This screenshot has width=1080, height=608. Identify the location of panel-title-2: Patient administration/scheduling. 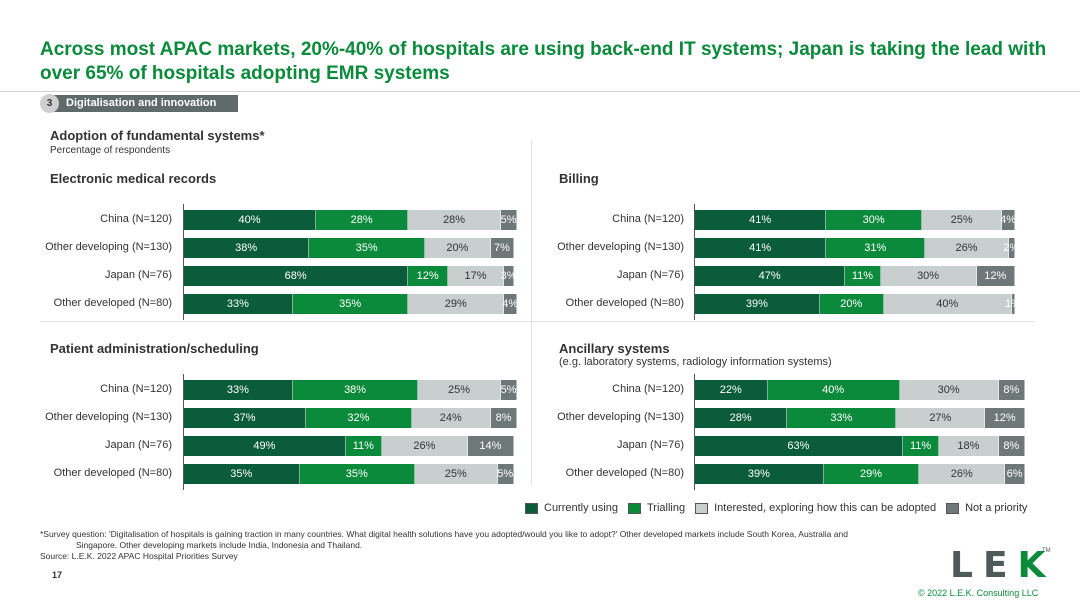
(154, 348).